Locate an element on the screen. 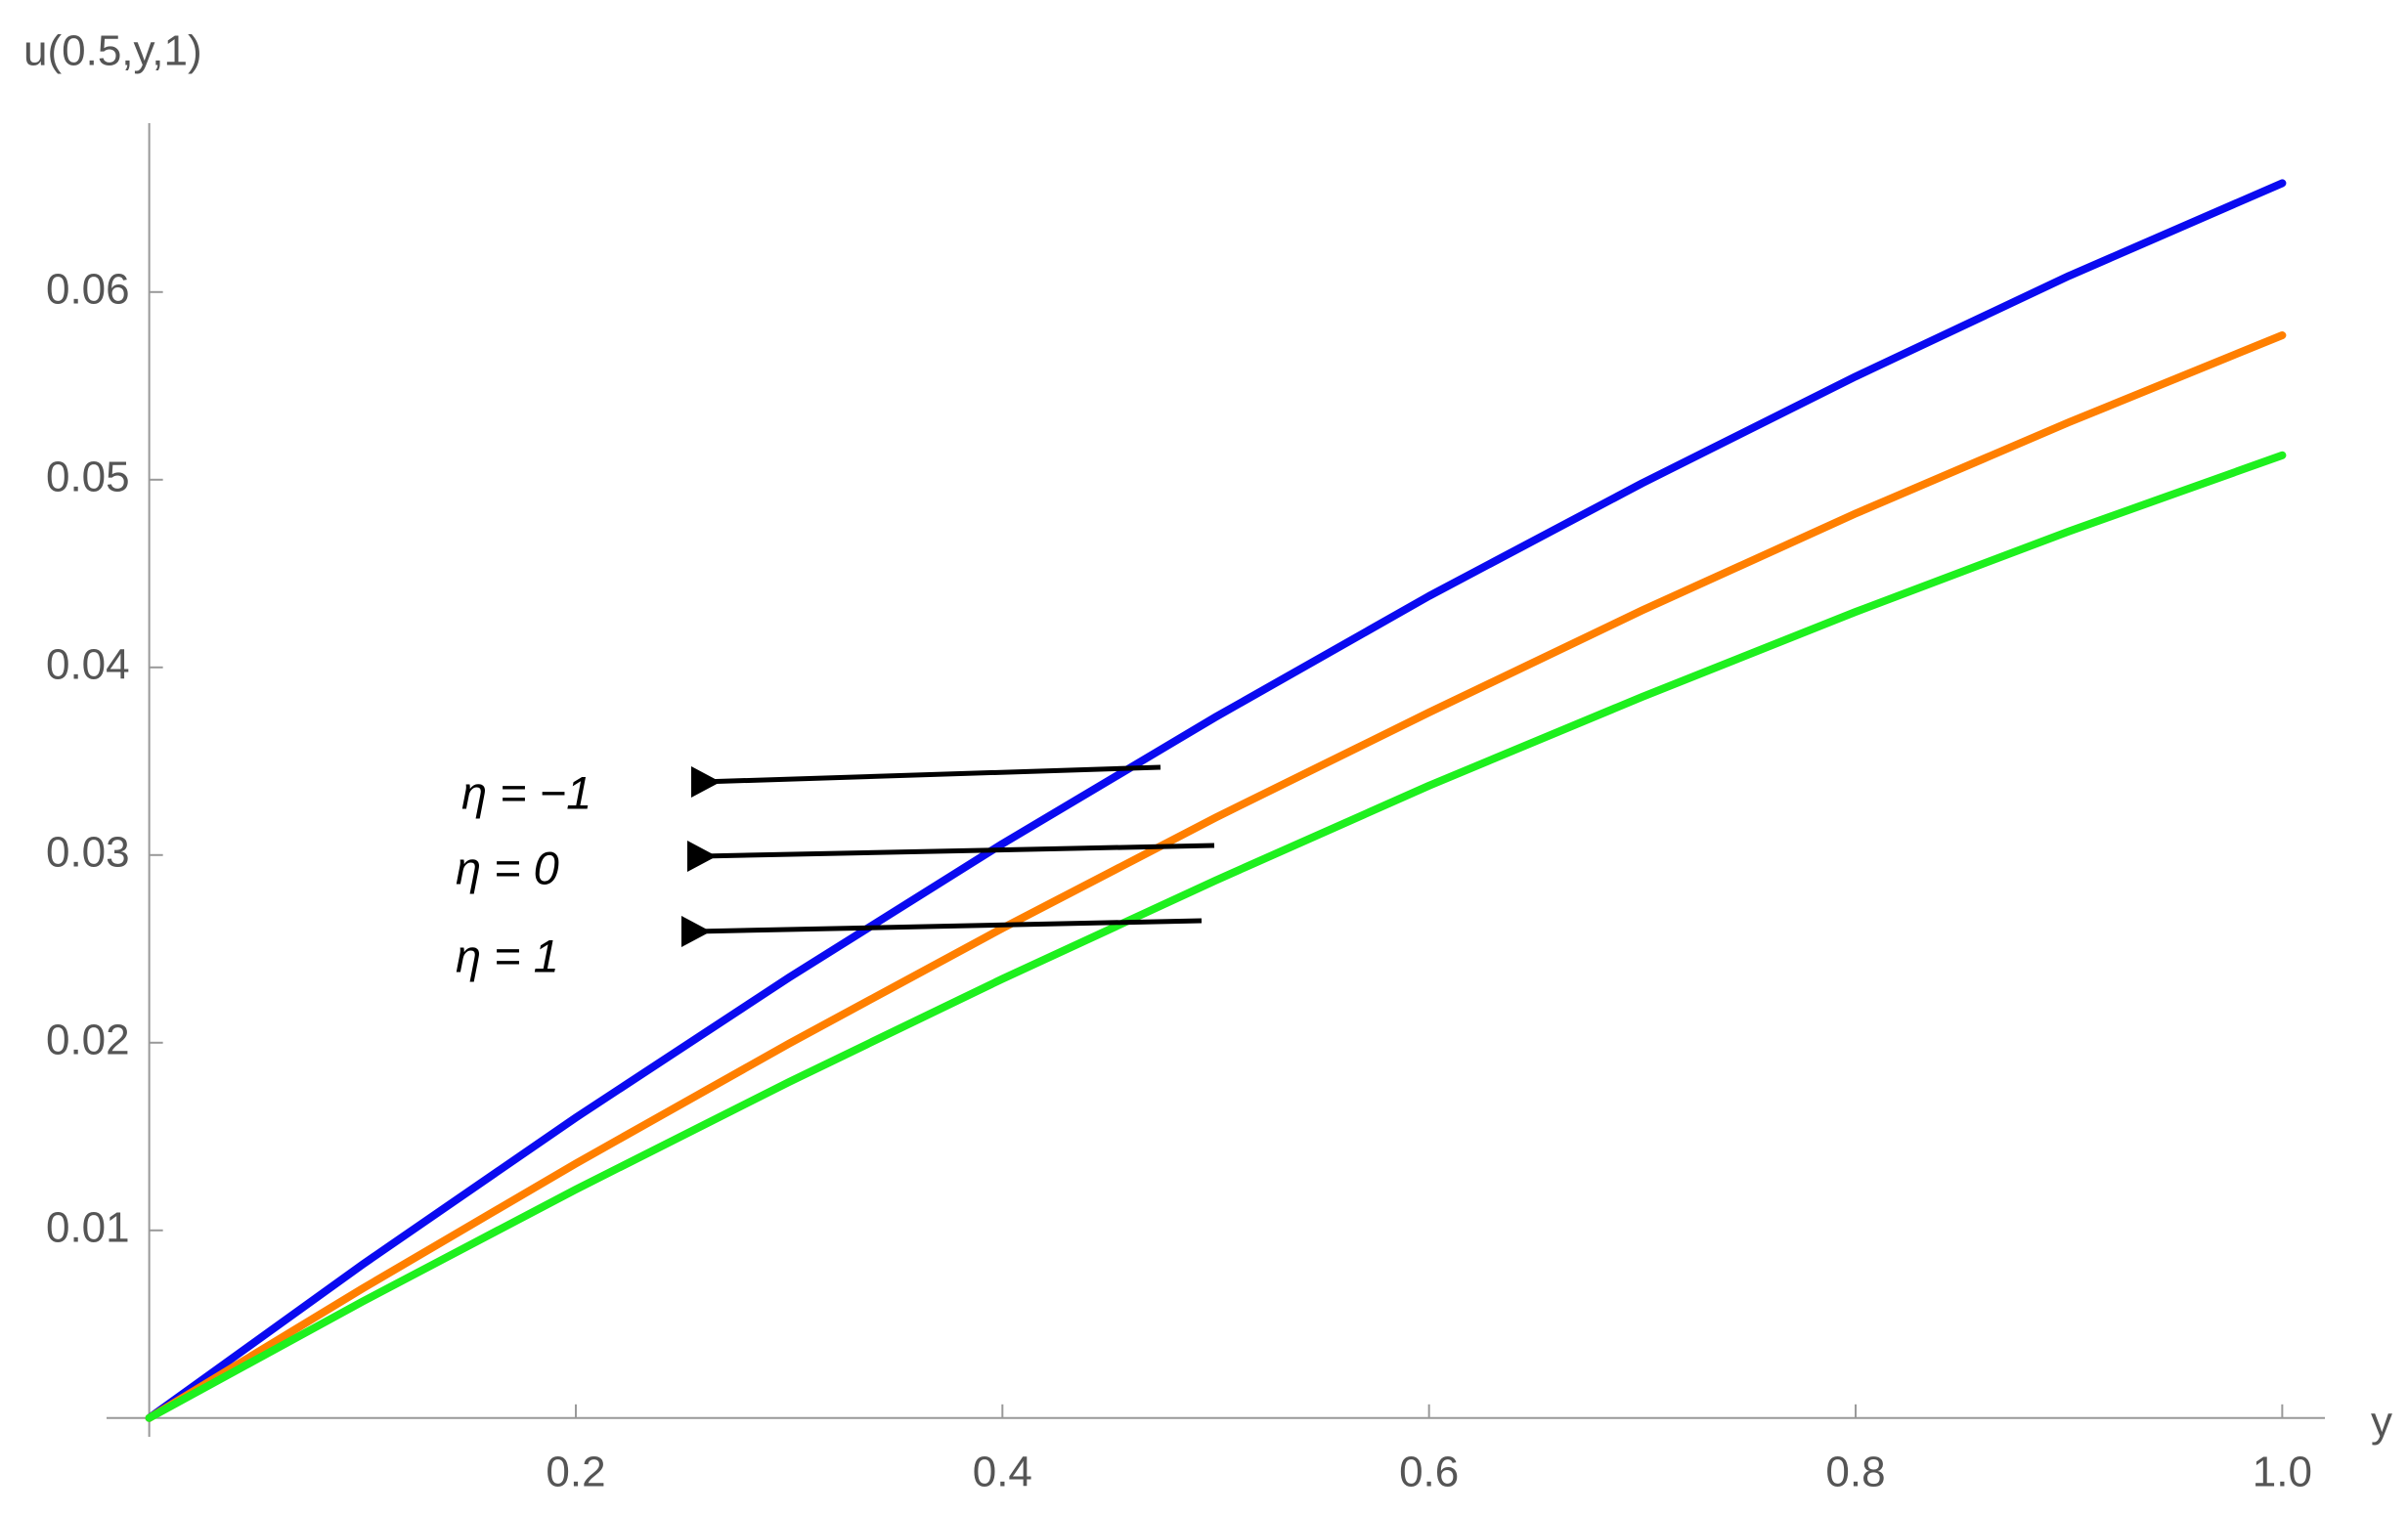 This screenshot has height=1515, width=2408. annotation: η = −1 is located at coordinates (526, 792).